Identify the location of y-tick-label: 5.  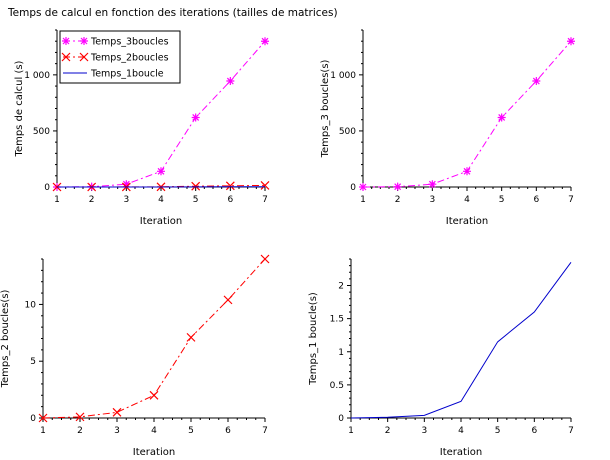
(33, 362).